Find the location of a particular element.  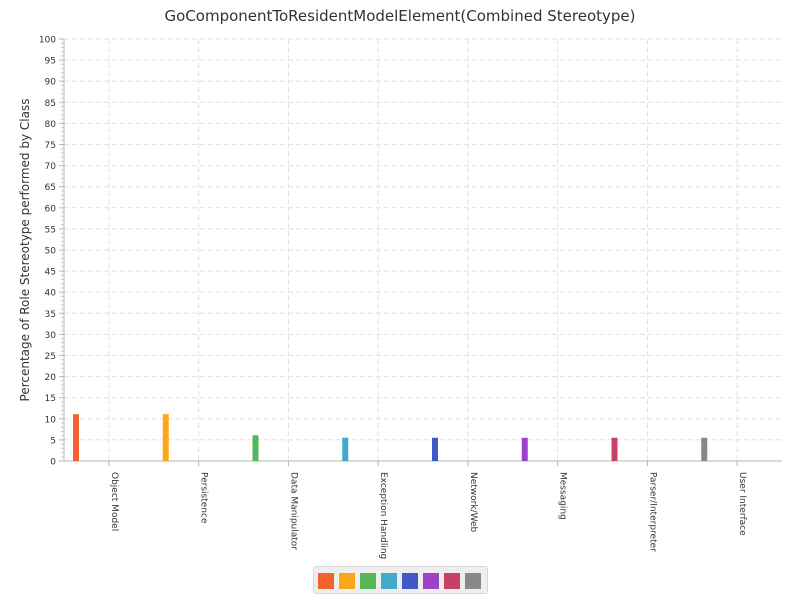

y-tick-label: 65 is located at coordinates (50, 188).